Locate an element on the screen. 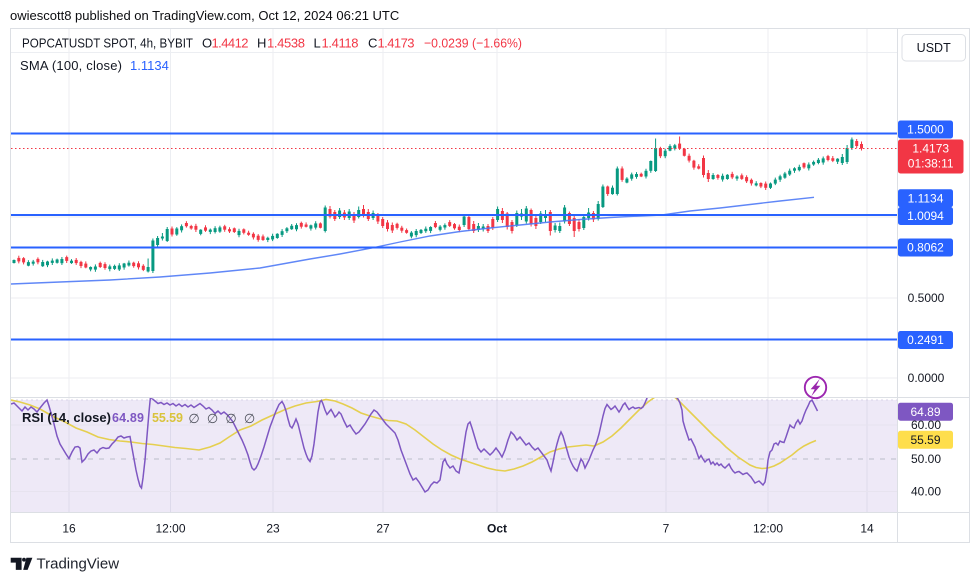  svg-text: 0.8062 is located at coordinates (925, 248).